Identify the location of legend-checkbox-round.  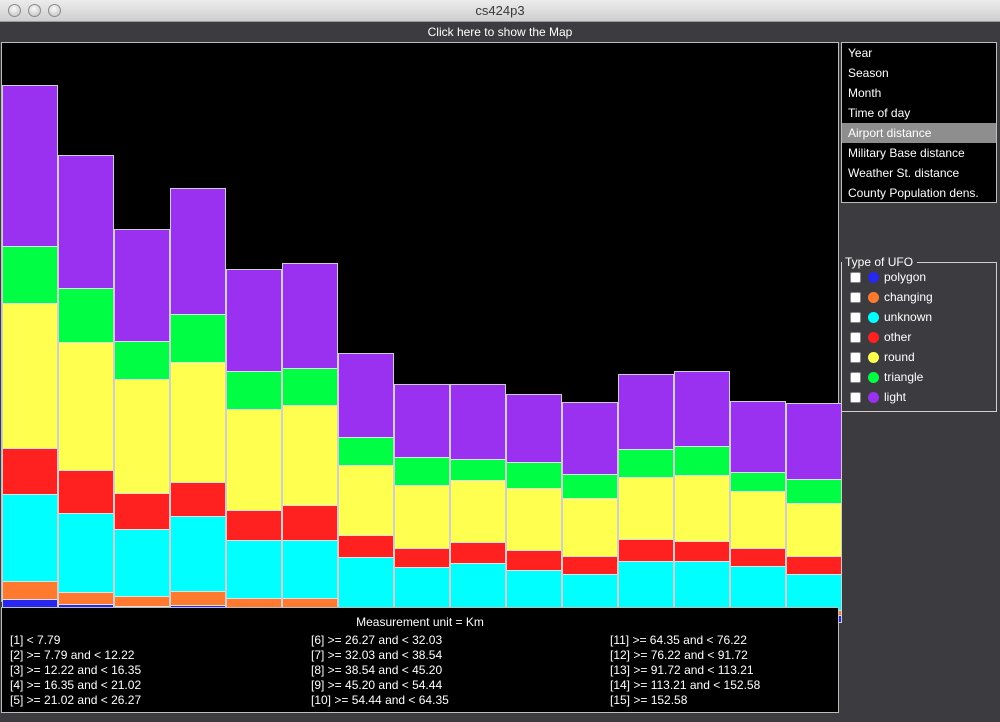
(855, 357).